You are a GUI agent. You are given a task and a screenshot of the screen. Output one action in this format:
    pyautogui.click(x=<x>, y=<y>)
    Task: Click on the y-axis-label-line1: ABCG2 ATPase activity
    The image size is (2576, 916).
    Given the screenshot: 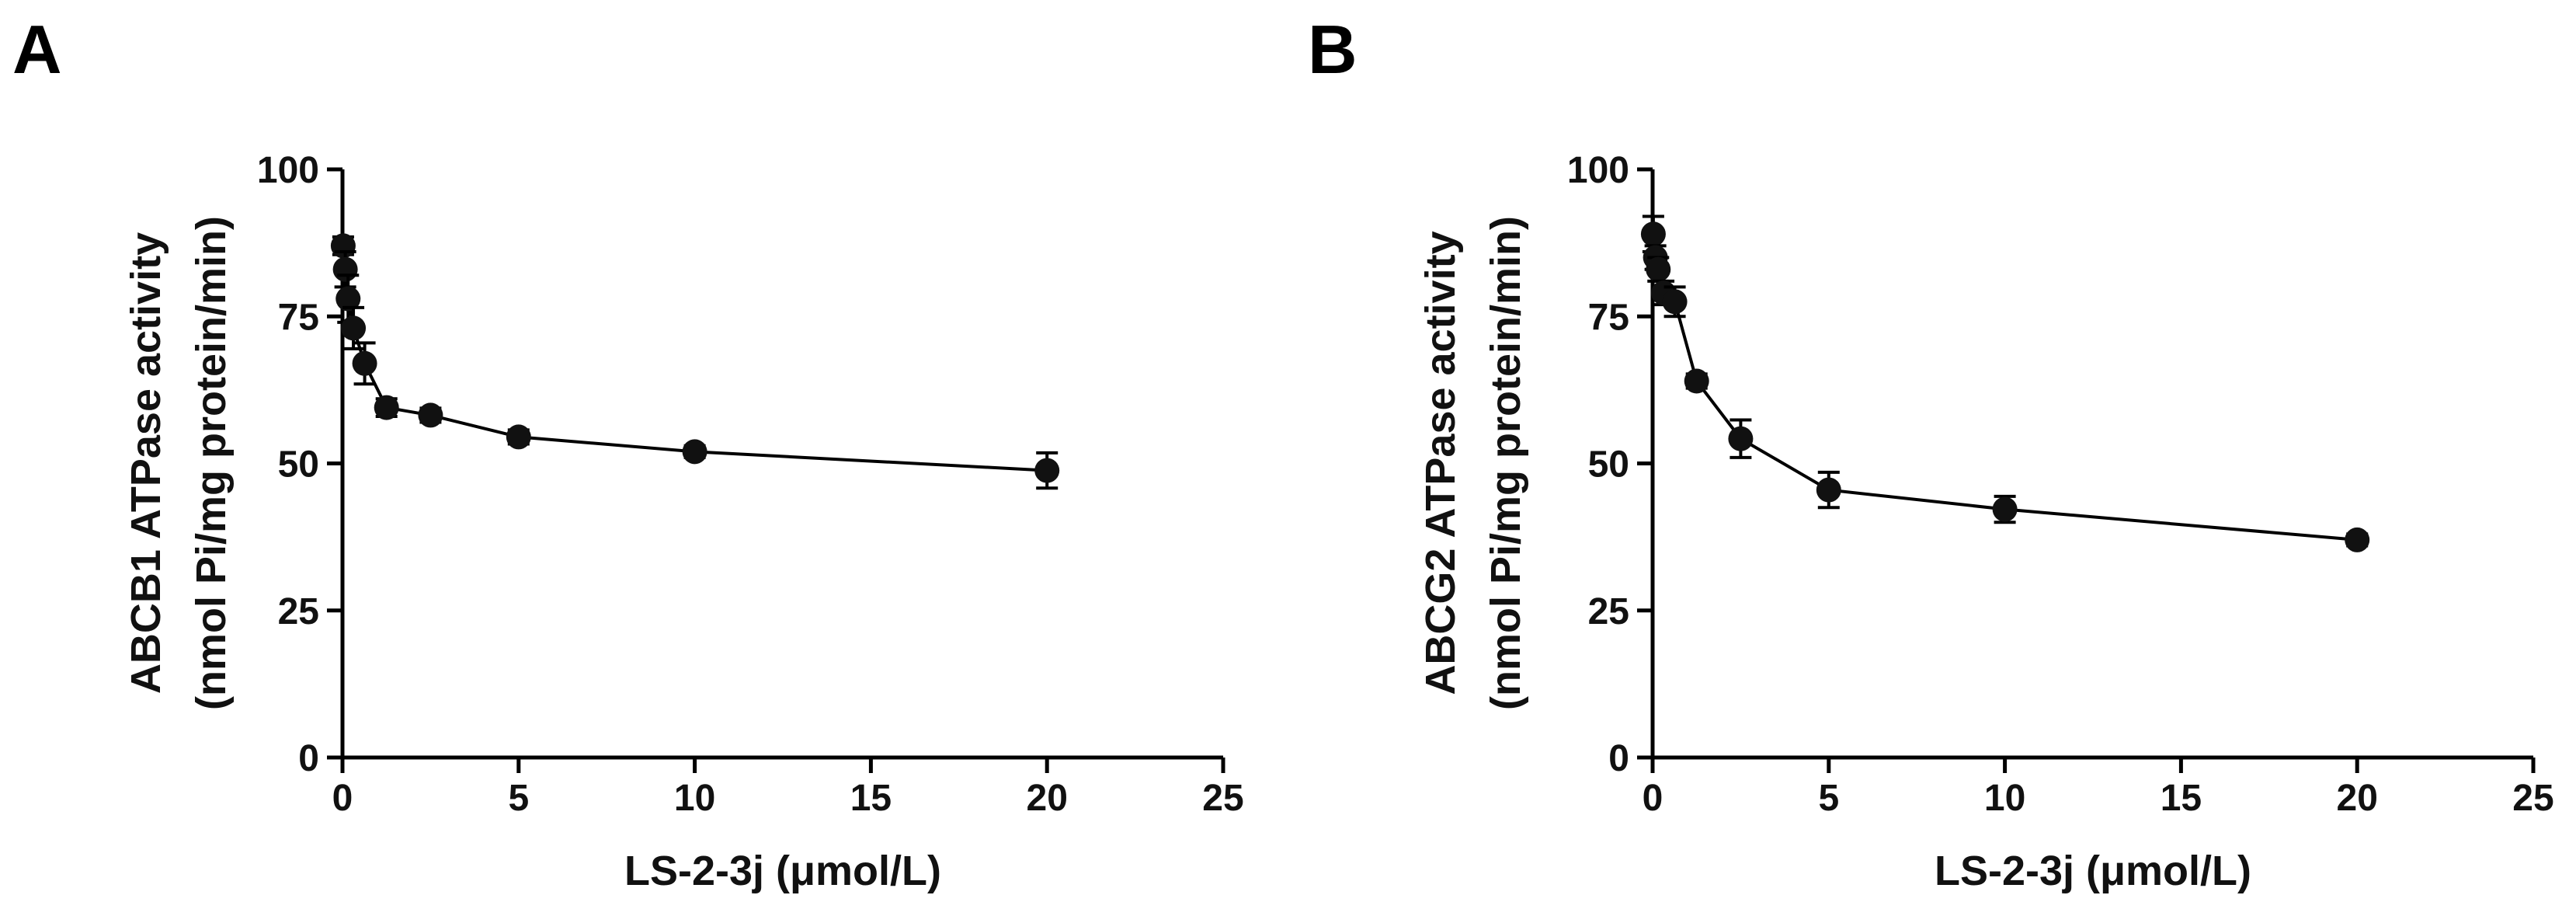 What is the action you would take?
    pyautogui.click(x=1440, y=463)
    